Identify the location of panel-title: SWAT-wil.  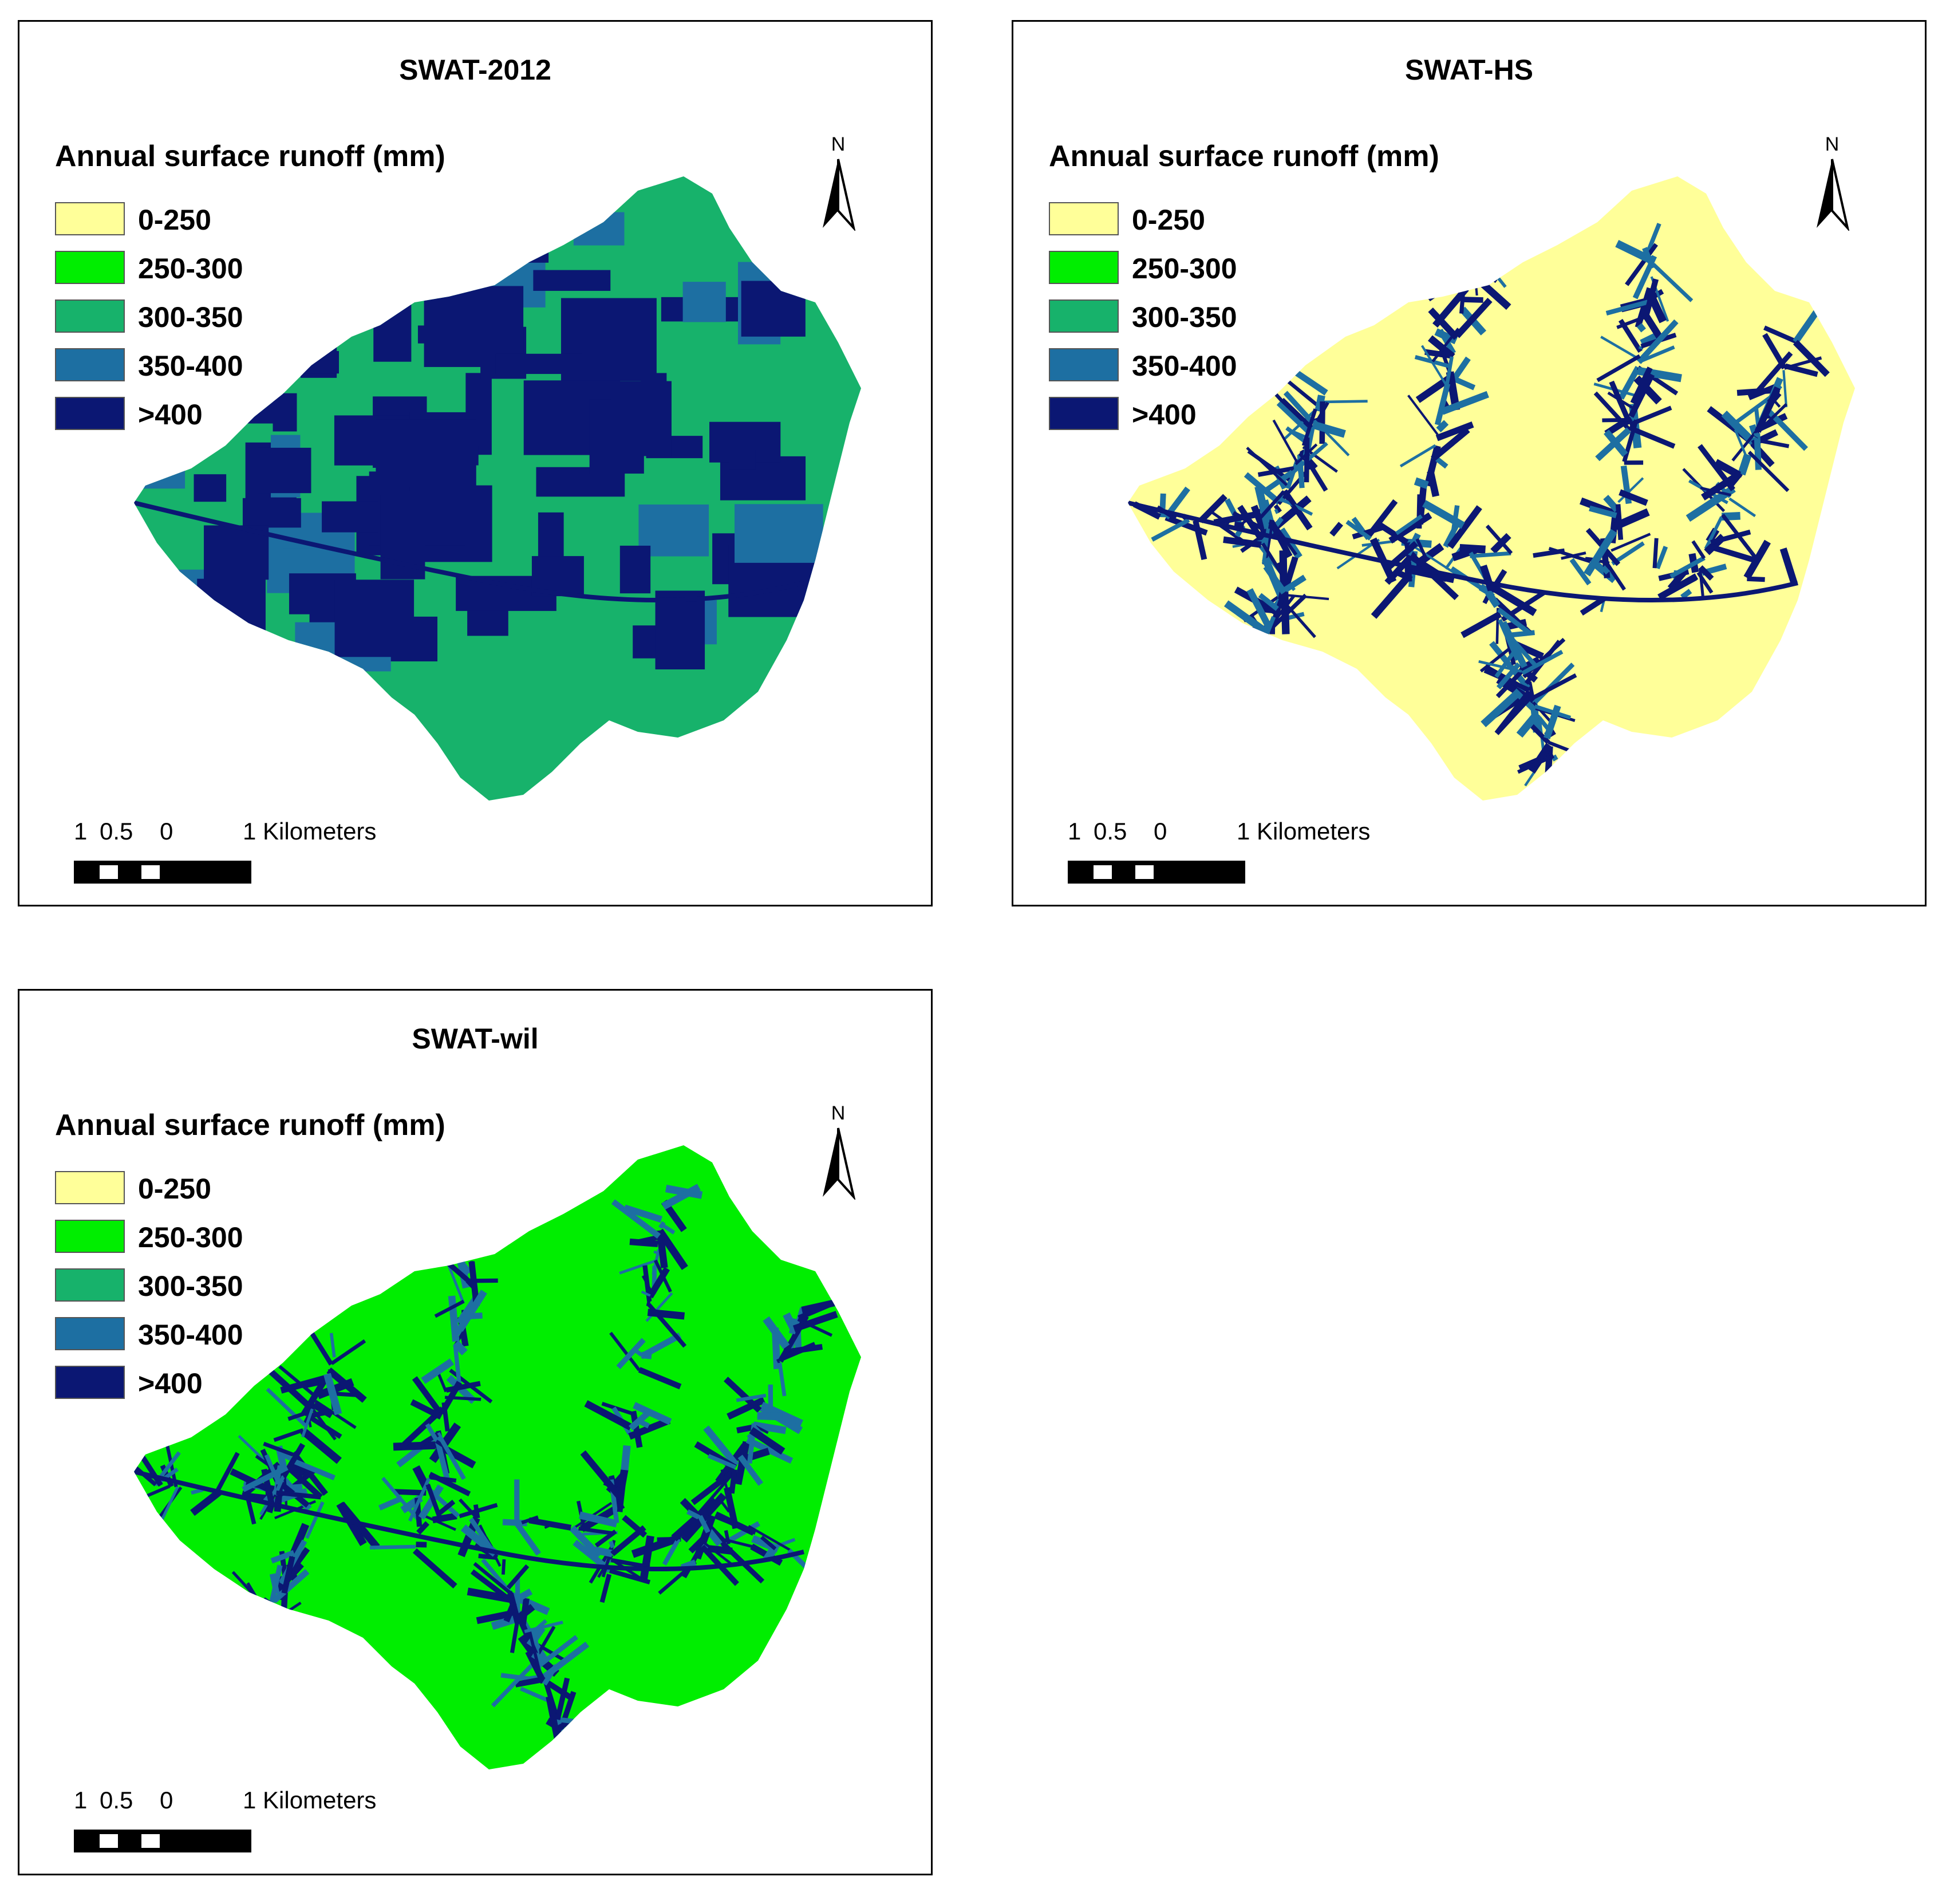
(475, 1039).